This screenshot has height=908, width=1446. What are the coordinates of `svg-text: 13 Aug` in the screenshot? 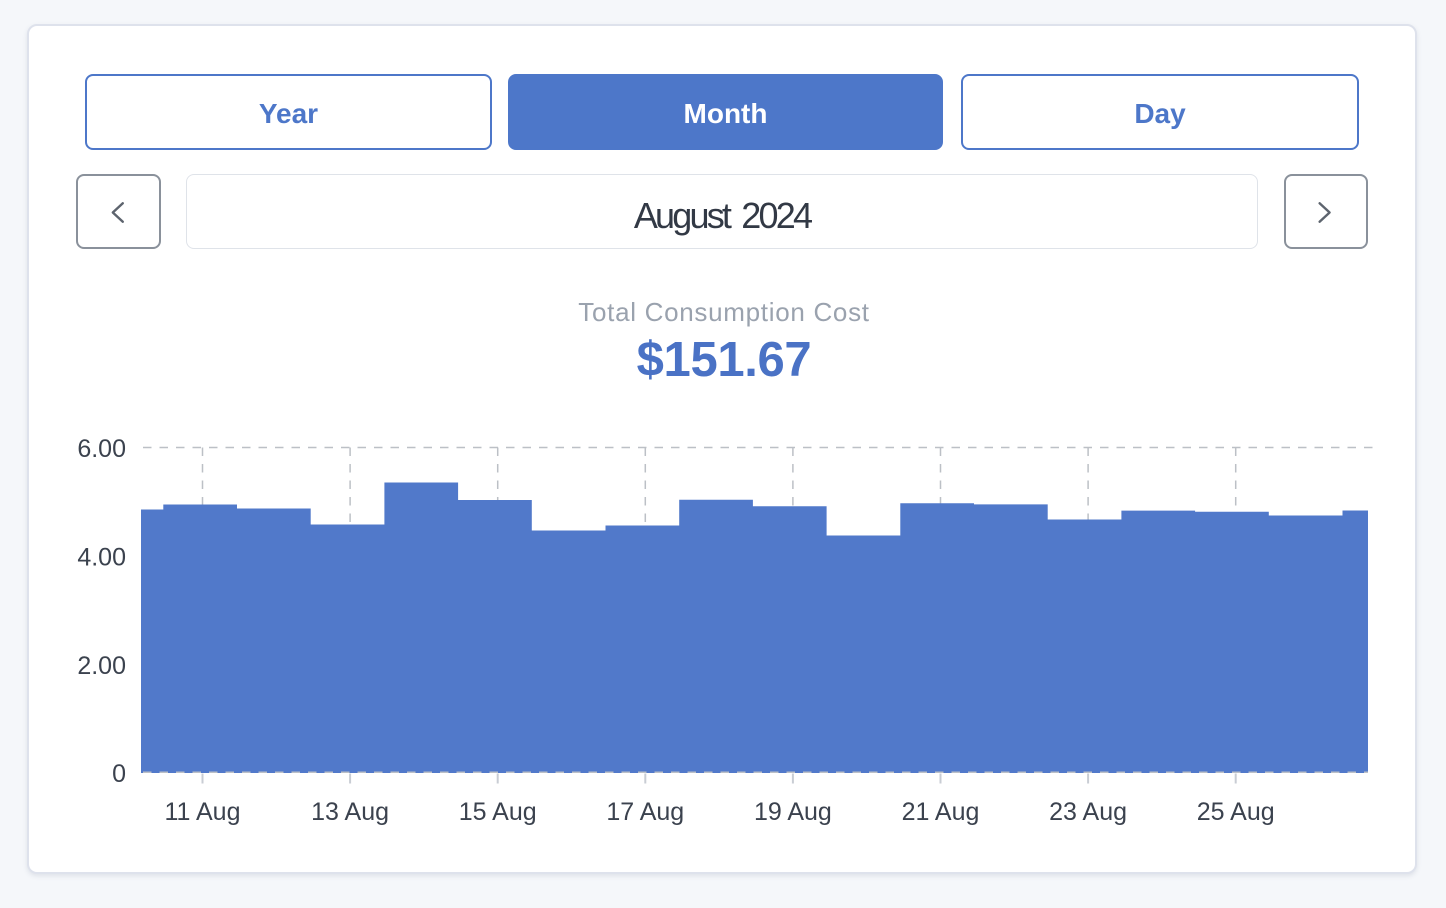 It's located at (350, 812).